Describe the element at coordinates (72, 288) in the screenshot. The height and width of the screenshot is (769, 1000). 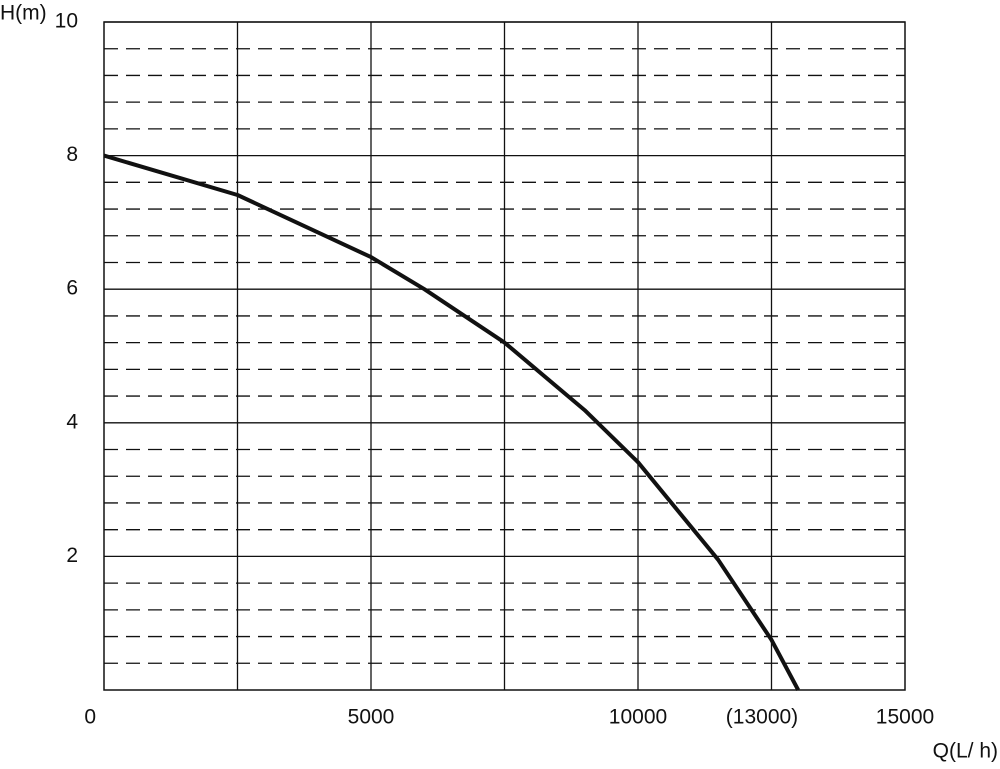
I see `y-tick-label: 6` at that location.